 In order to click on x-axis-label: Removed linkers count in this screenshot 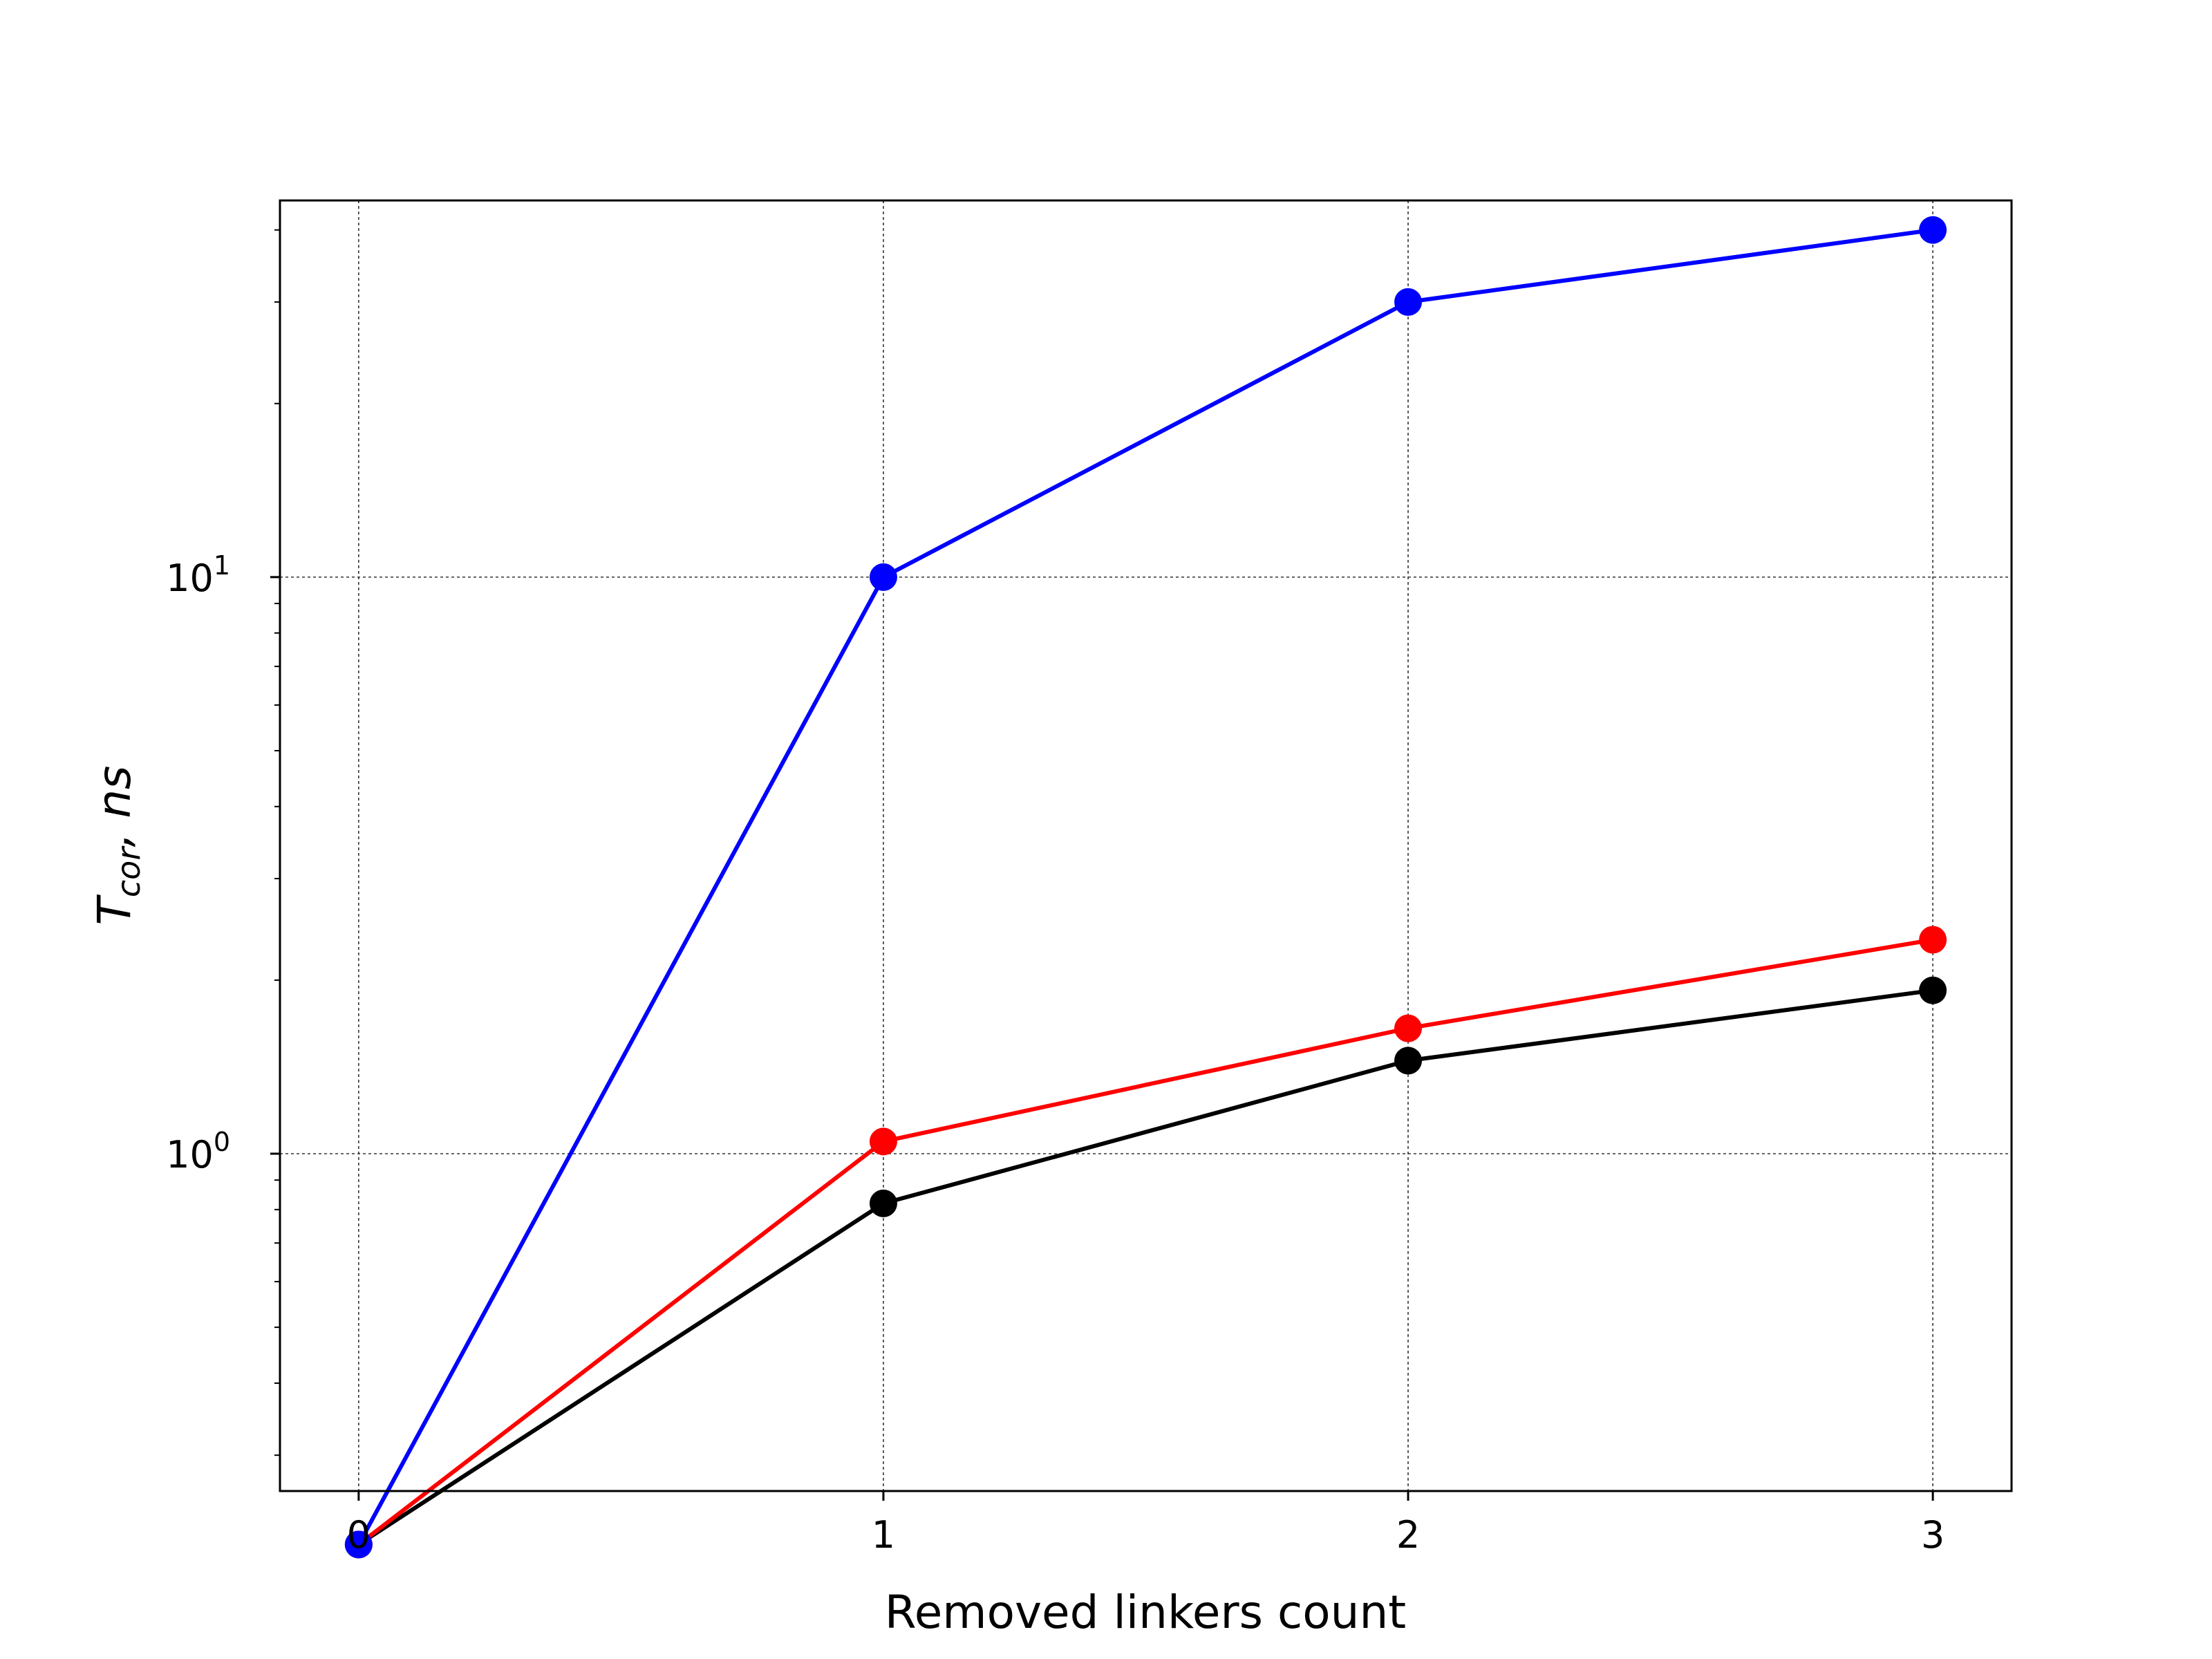, I will do `click(1145, 1612)`.